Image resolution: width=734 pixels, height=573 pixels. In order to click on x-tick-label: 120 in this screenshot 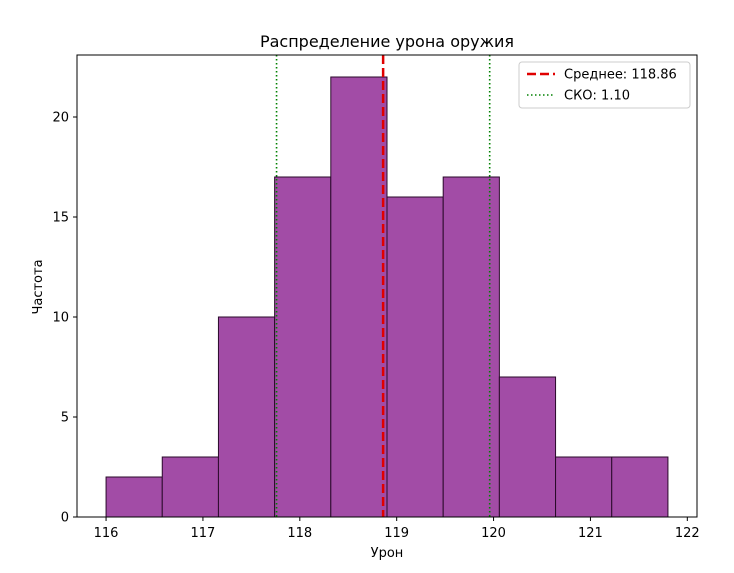, I will do `click(493, 533)`.